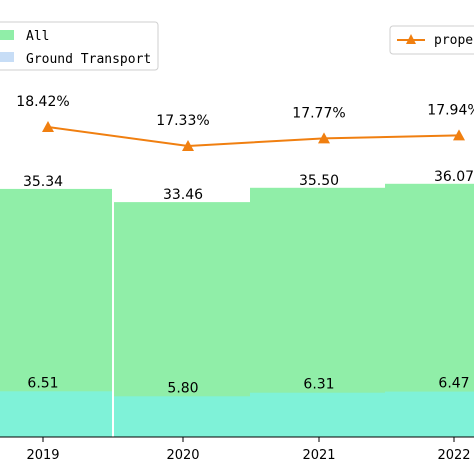 The width and height of the screenshot is (474, 474). Describe the element at coordinates (454, 177) in the screenshot. I see `data-label-all-2022: 36.07` at that location.